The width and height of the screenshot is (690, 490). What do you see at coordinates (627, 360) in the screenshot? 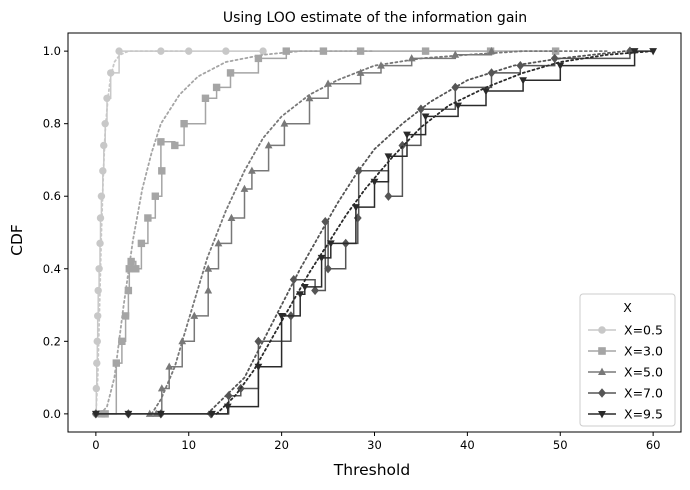
I see `legend: X X=0.5 X=3.0 X=5.0 X=7.0 X=9.5` at bounding box center [627, 360].